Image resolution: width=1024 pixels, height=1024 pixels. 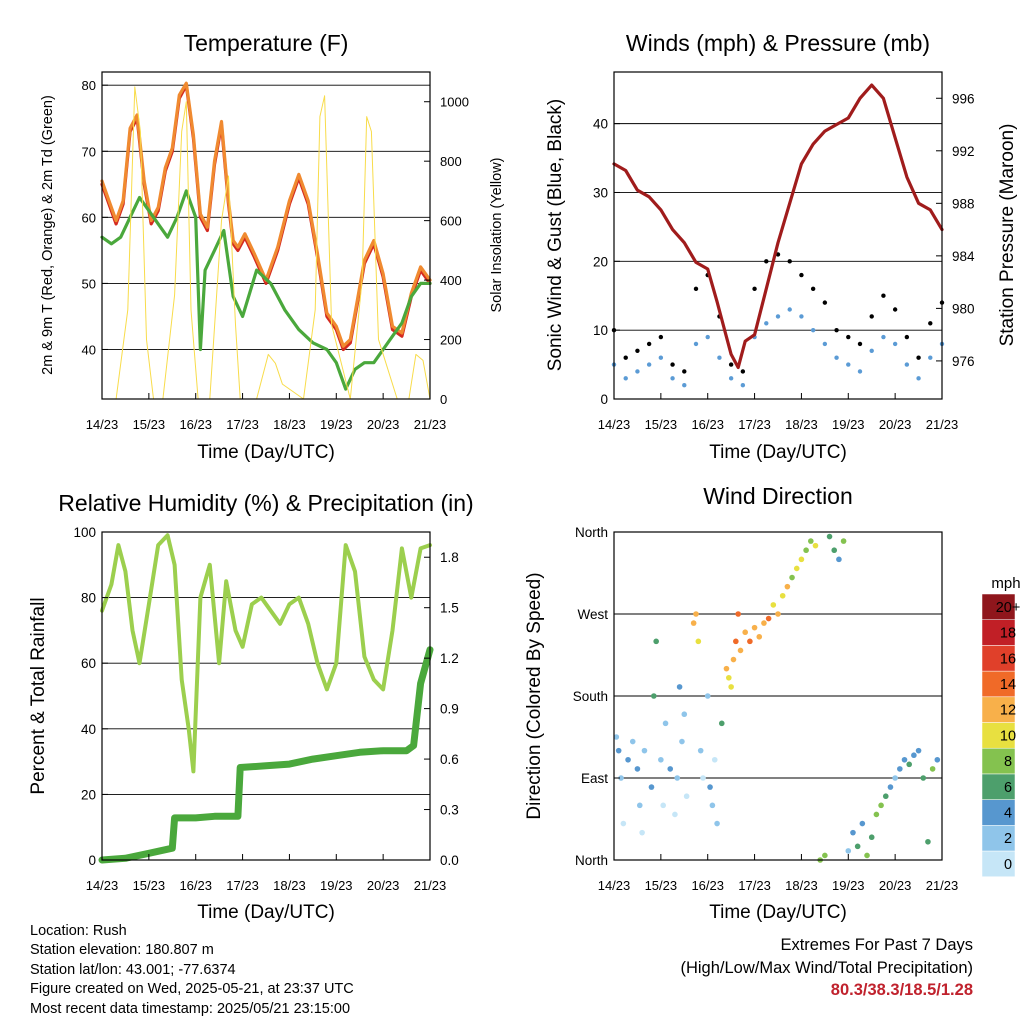 I want to click on ytick-label: South, so click(x=590, y=696).